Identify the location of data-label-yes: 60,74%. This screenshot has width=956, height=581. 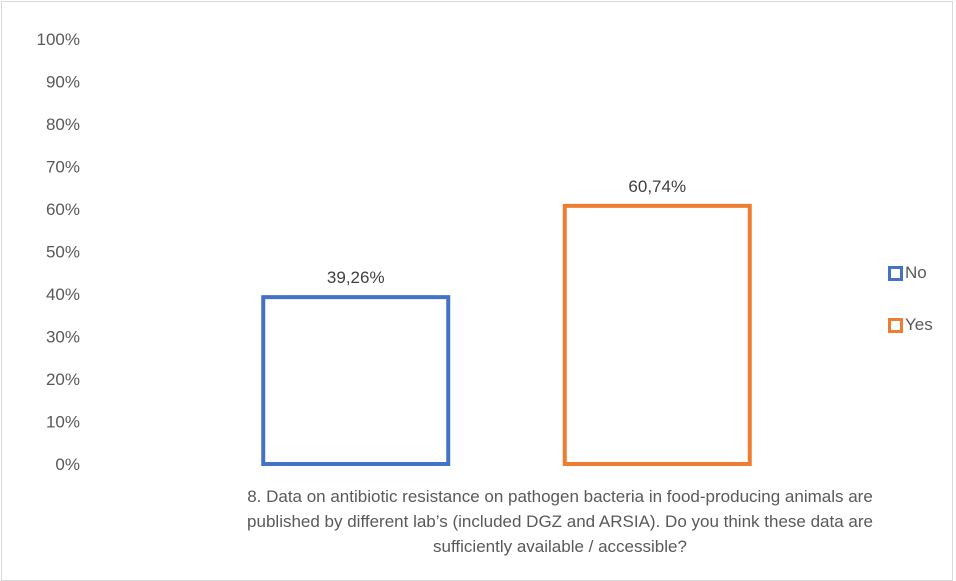
(657, 186).